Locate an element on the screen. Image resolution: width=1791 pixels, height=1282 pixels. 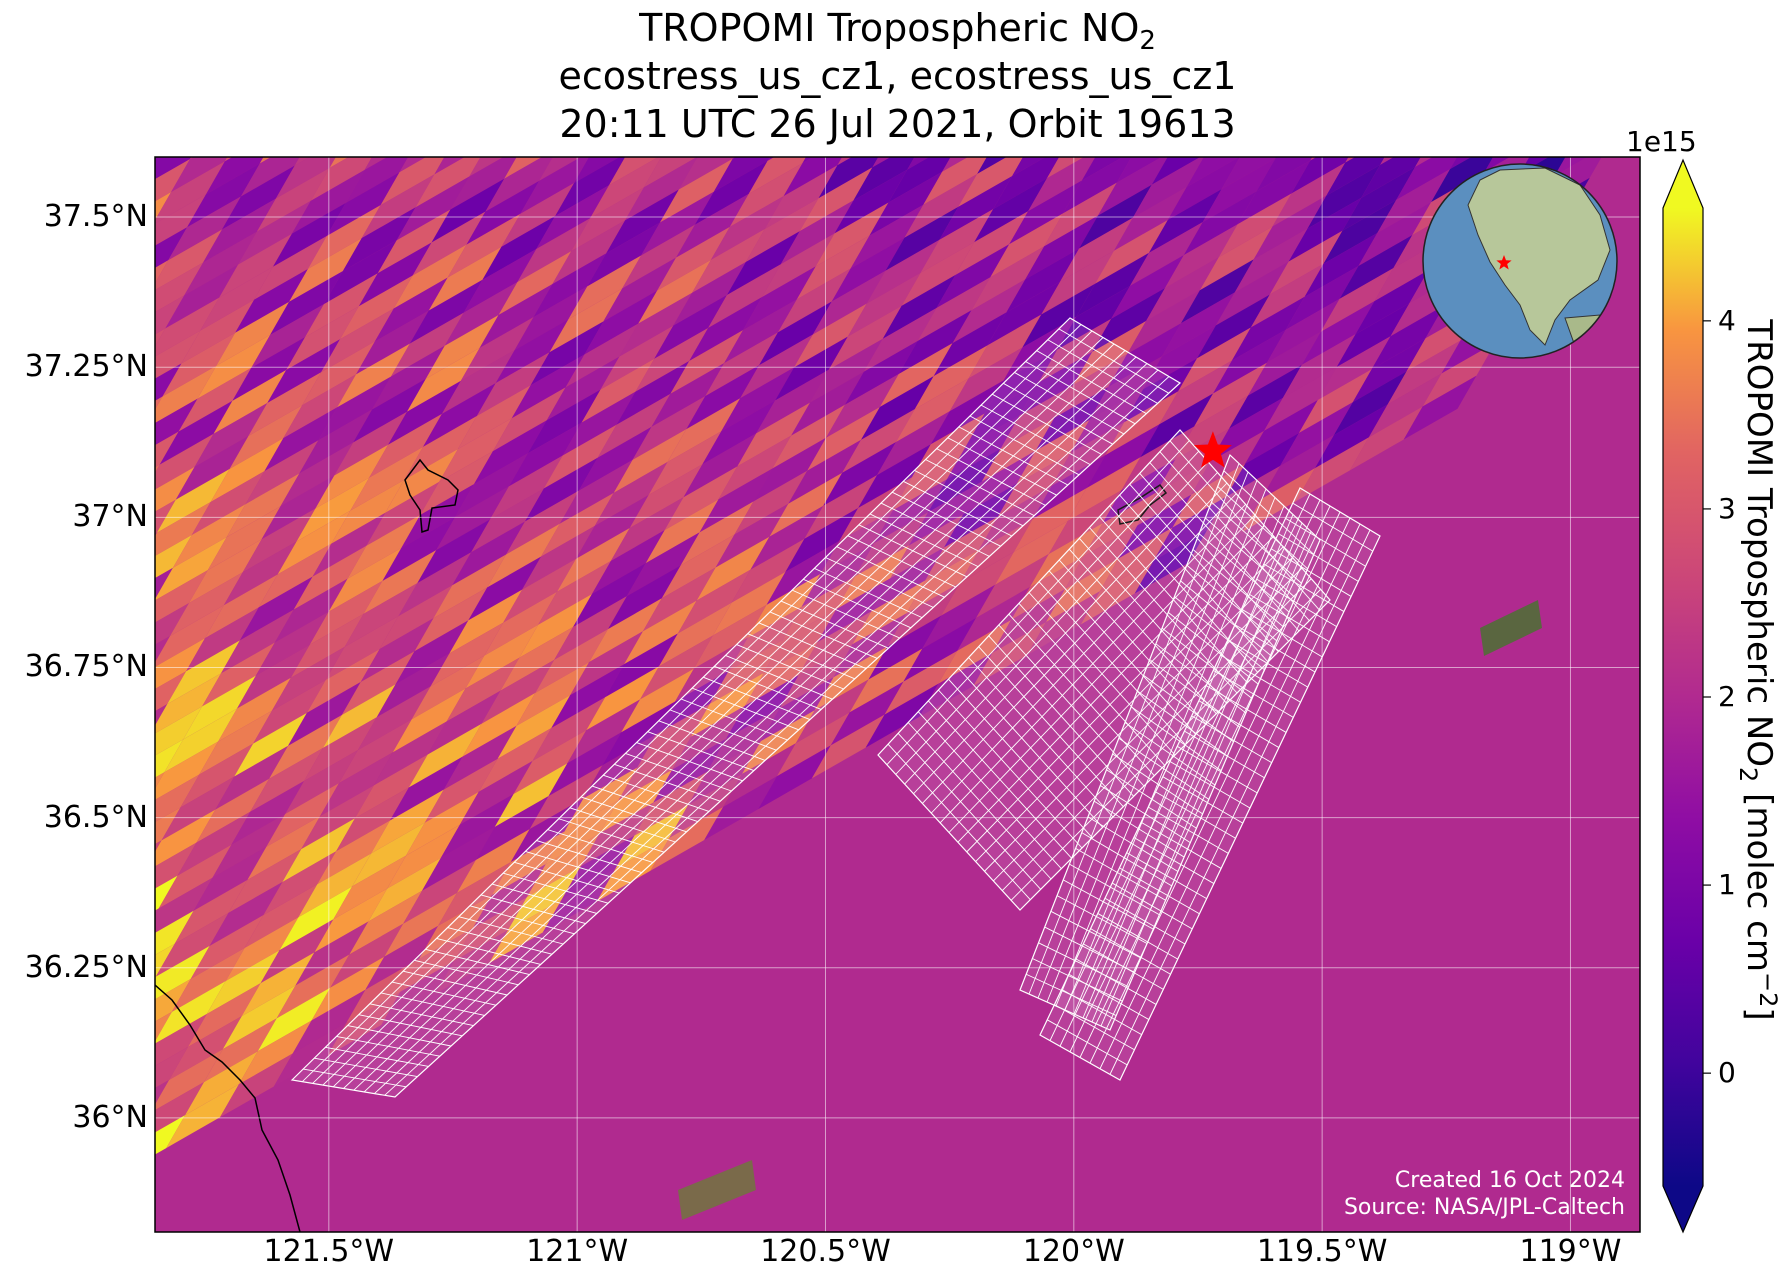
lat-tick-label: 37°N is located at coordinates (110, 517).